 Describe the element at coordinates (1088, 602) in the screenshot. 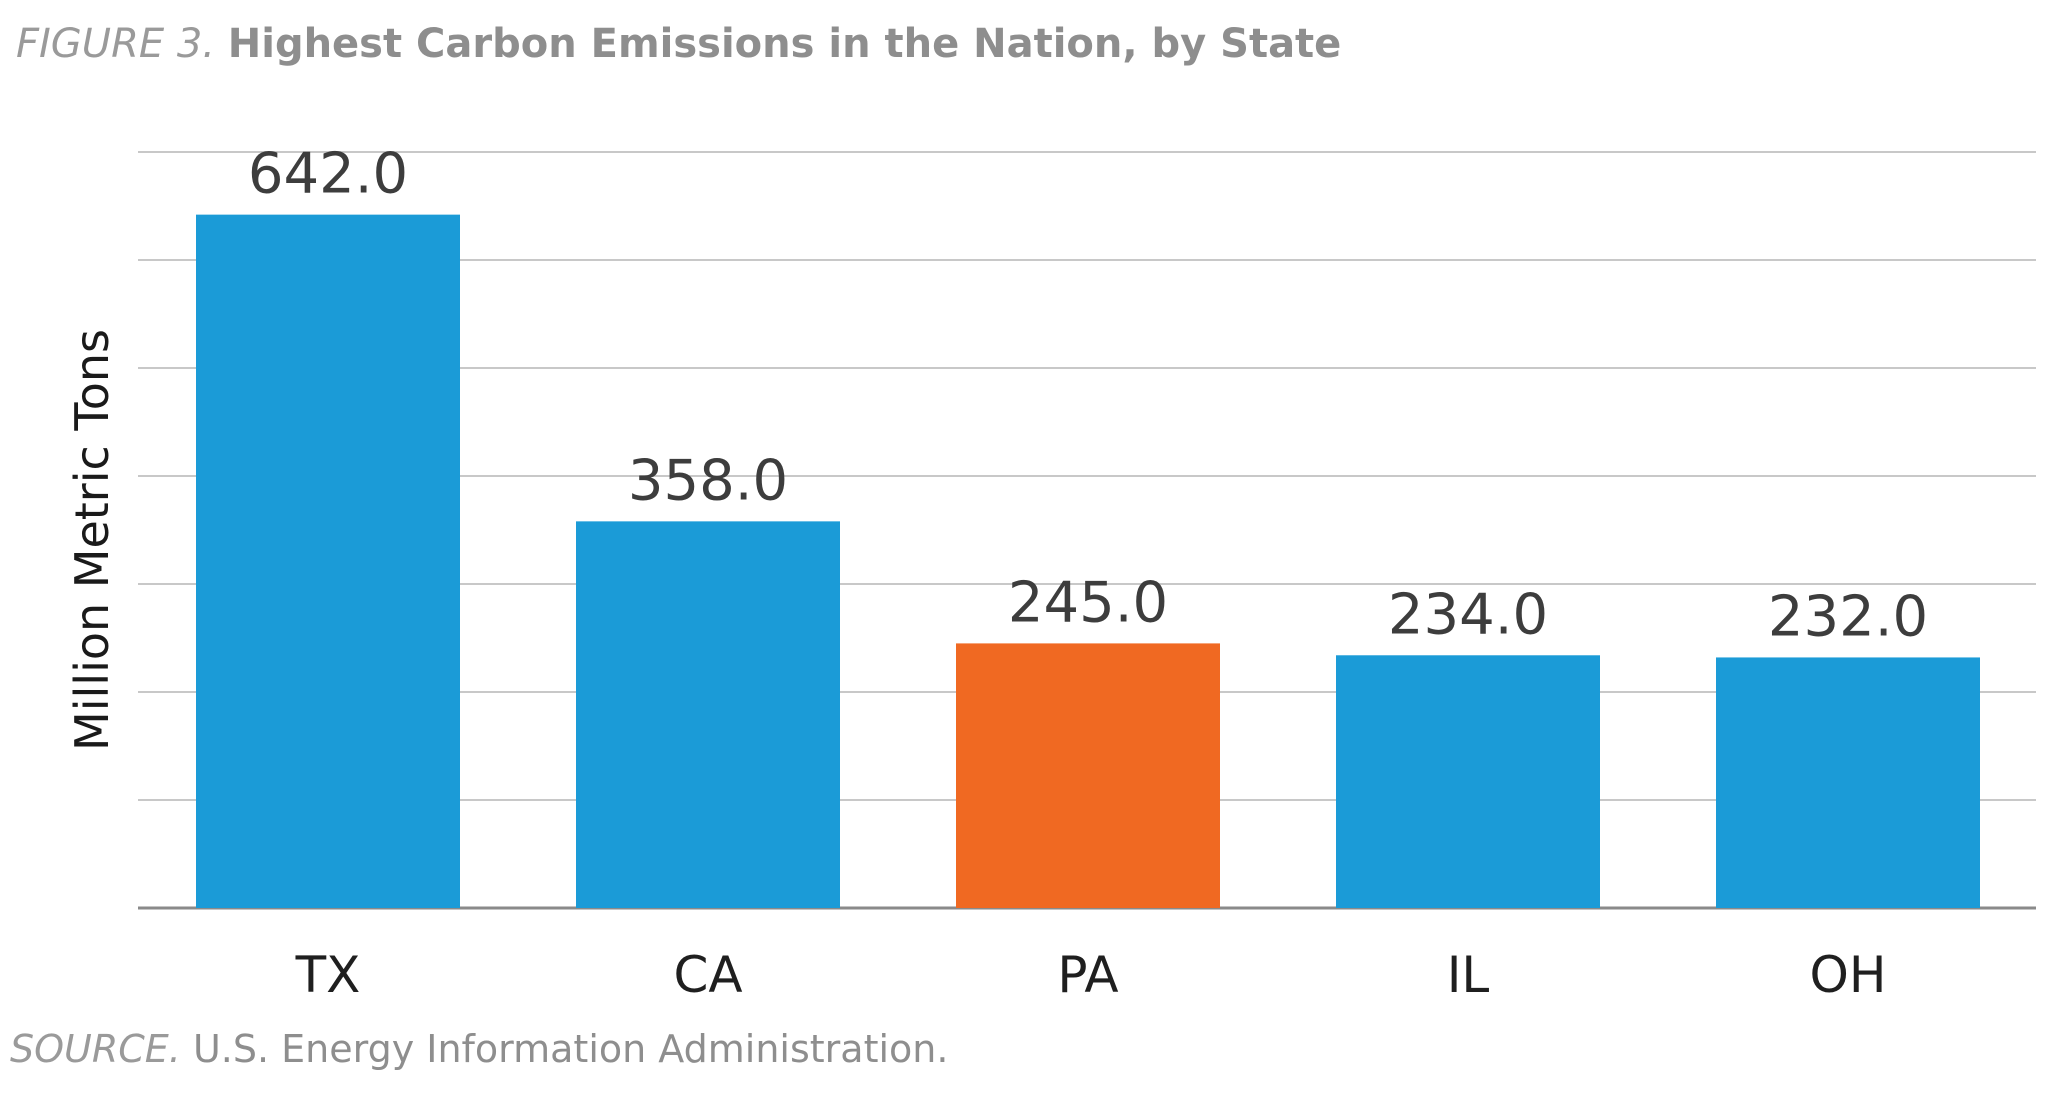

I see `value-label-pa: 245.0` at that location.